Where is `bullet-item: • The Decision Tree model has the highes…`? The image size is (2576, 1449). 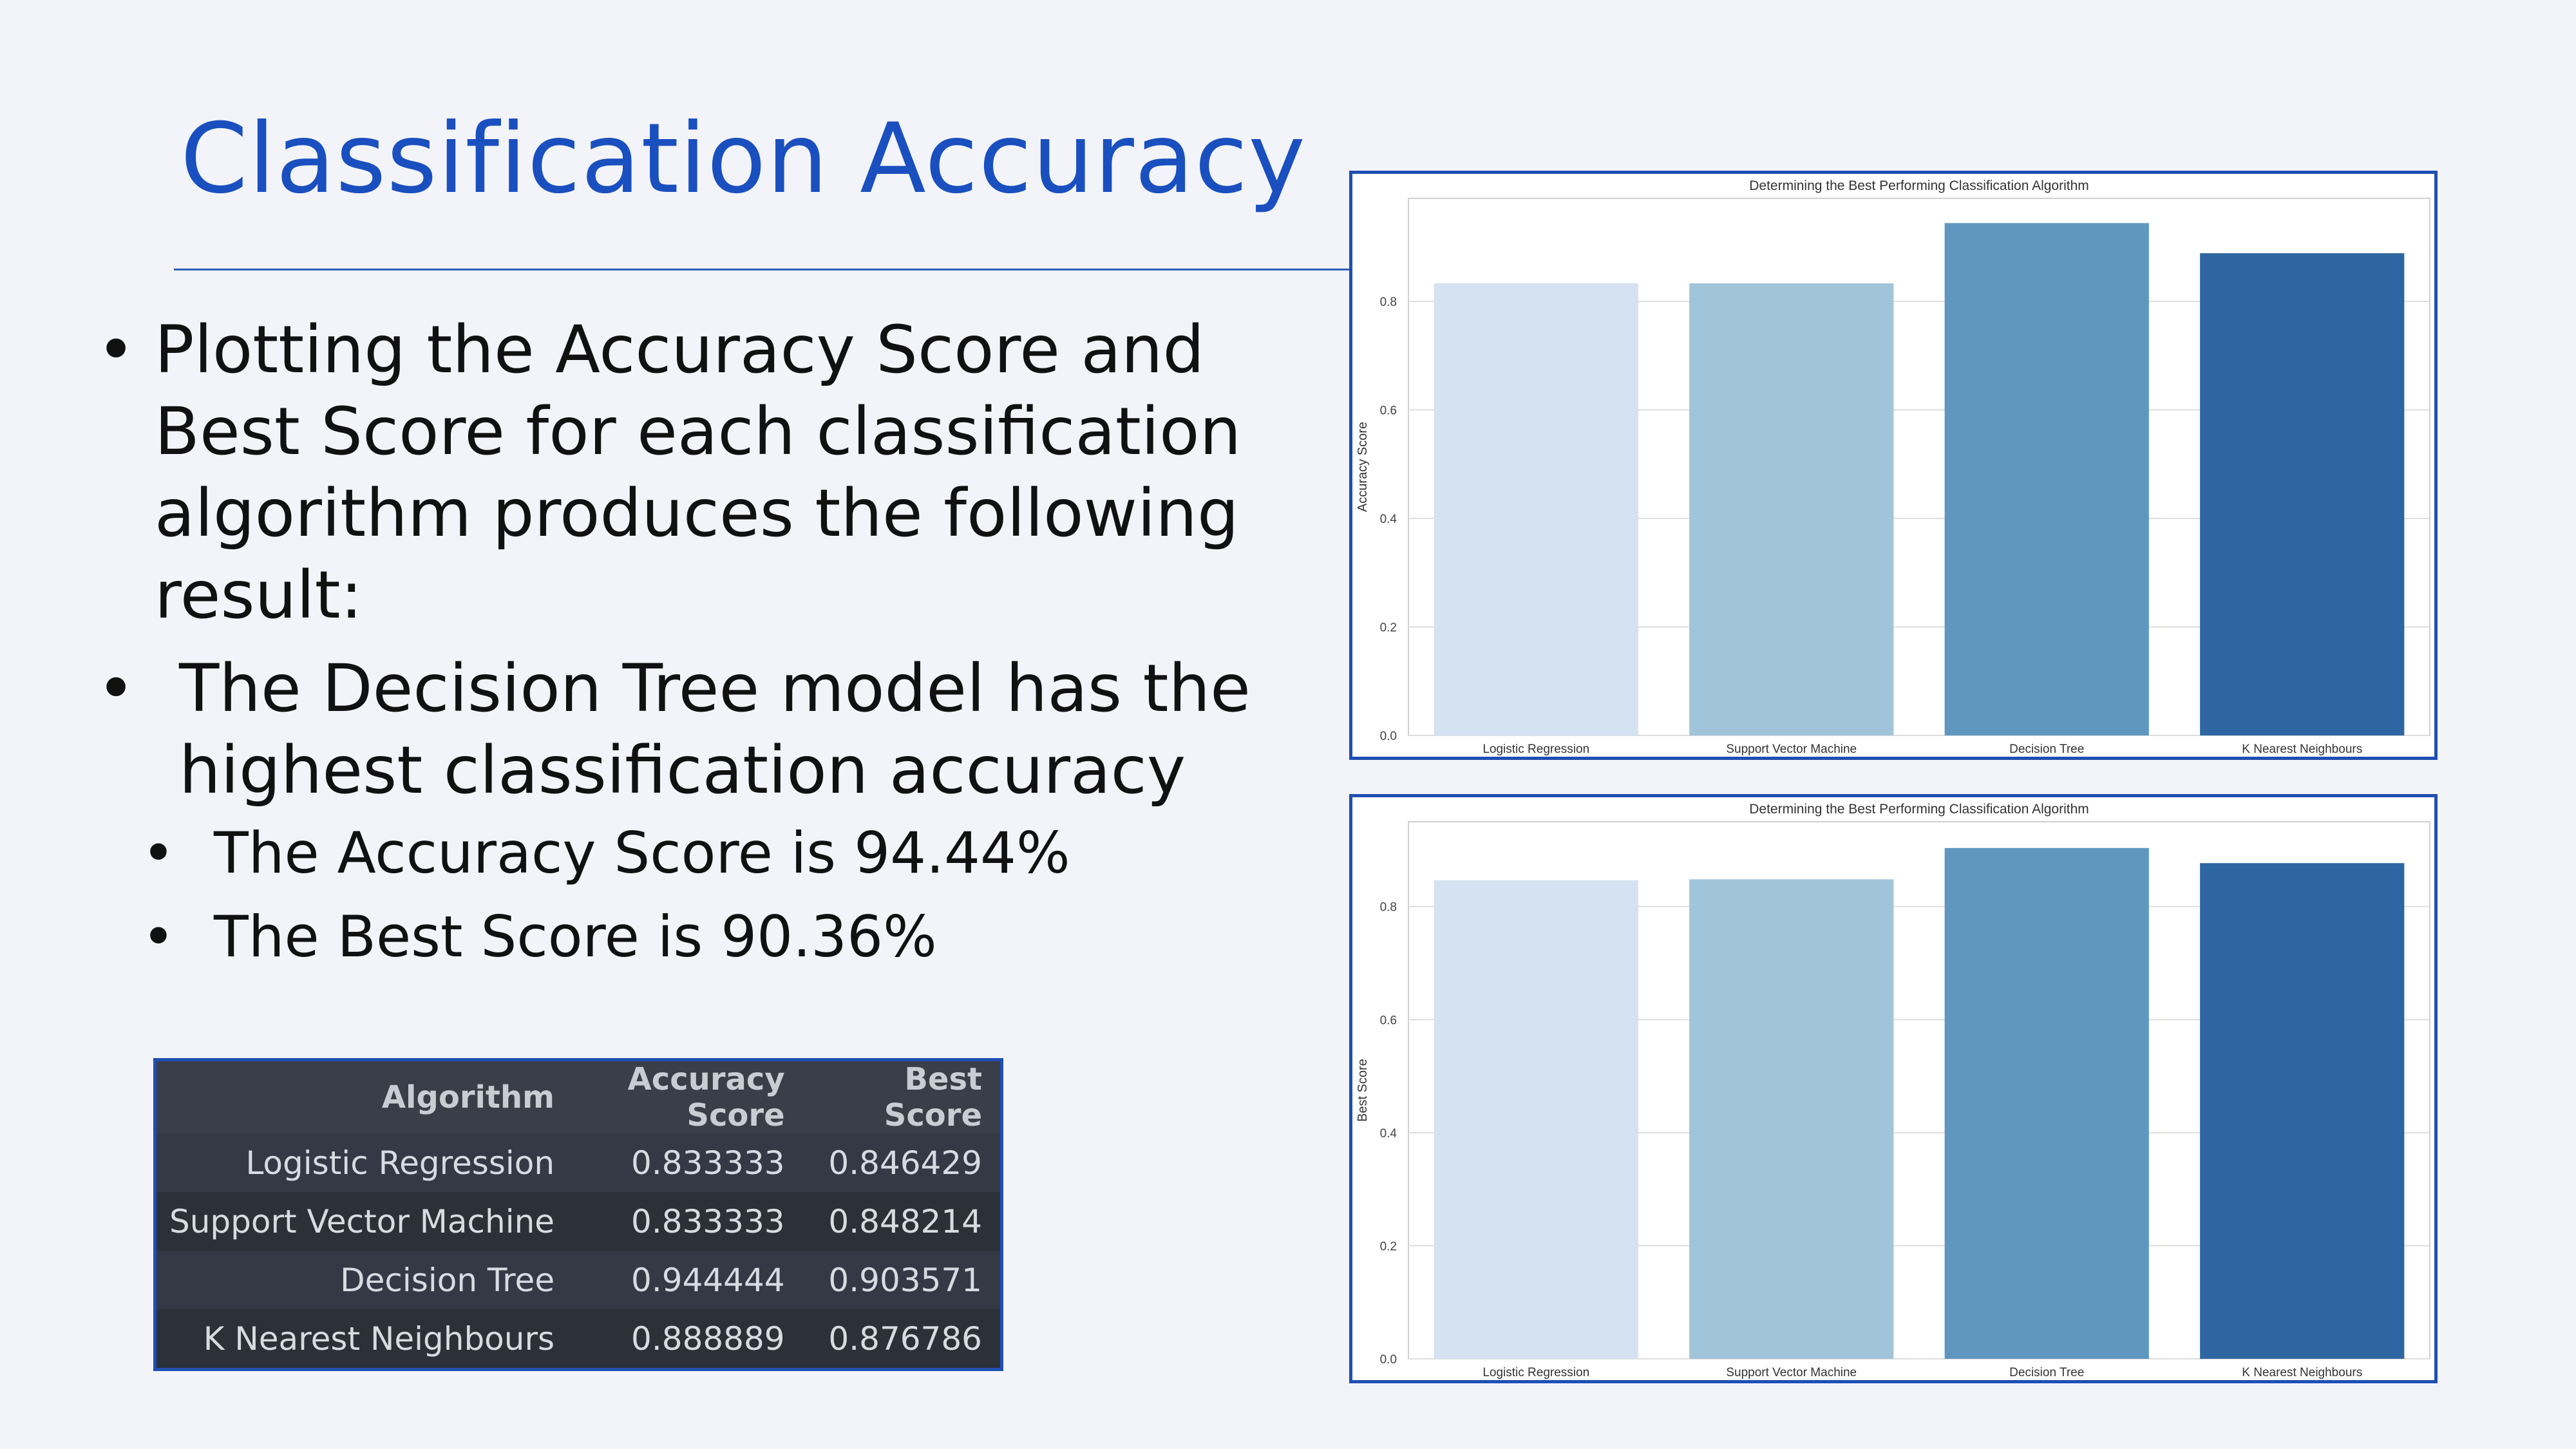 bullet-item: • The Decision Tree model has the highes… is located at coordinates (715, 729).